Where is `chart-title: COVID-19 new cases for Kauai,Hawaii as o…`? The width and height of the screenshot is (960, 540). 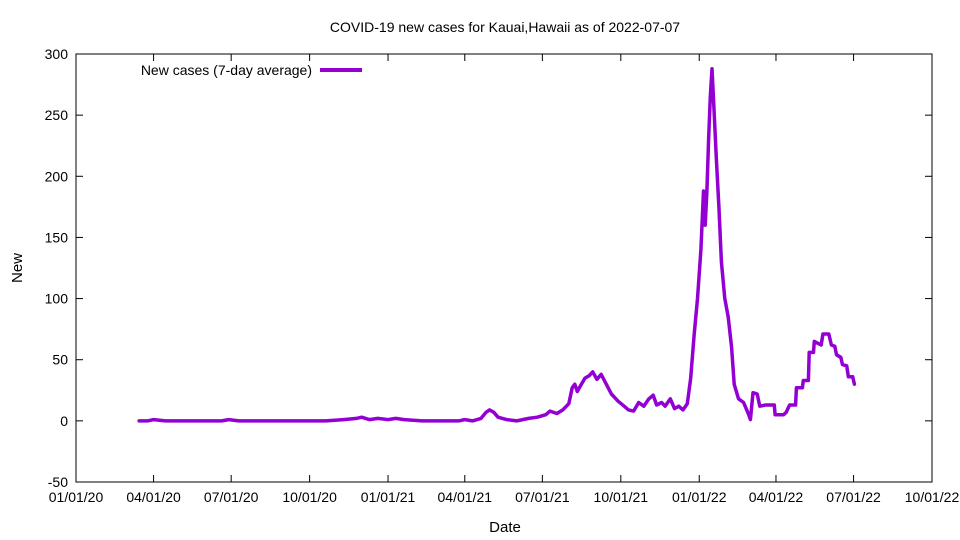 chart-title: COVID-19 new cases for Kauai,Hawaii as o… is located at coordinates (505, 27).